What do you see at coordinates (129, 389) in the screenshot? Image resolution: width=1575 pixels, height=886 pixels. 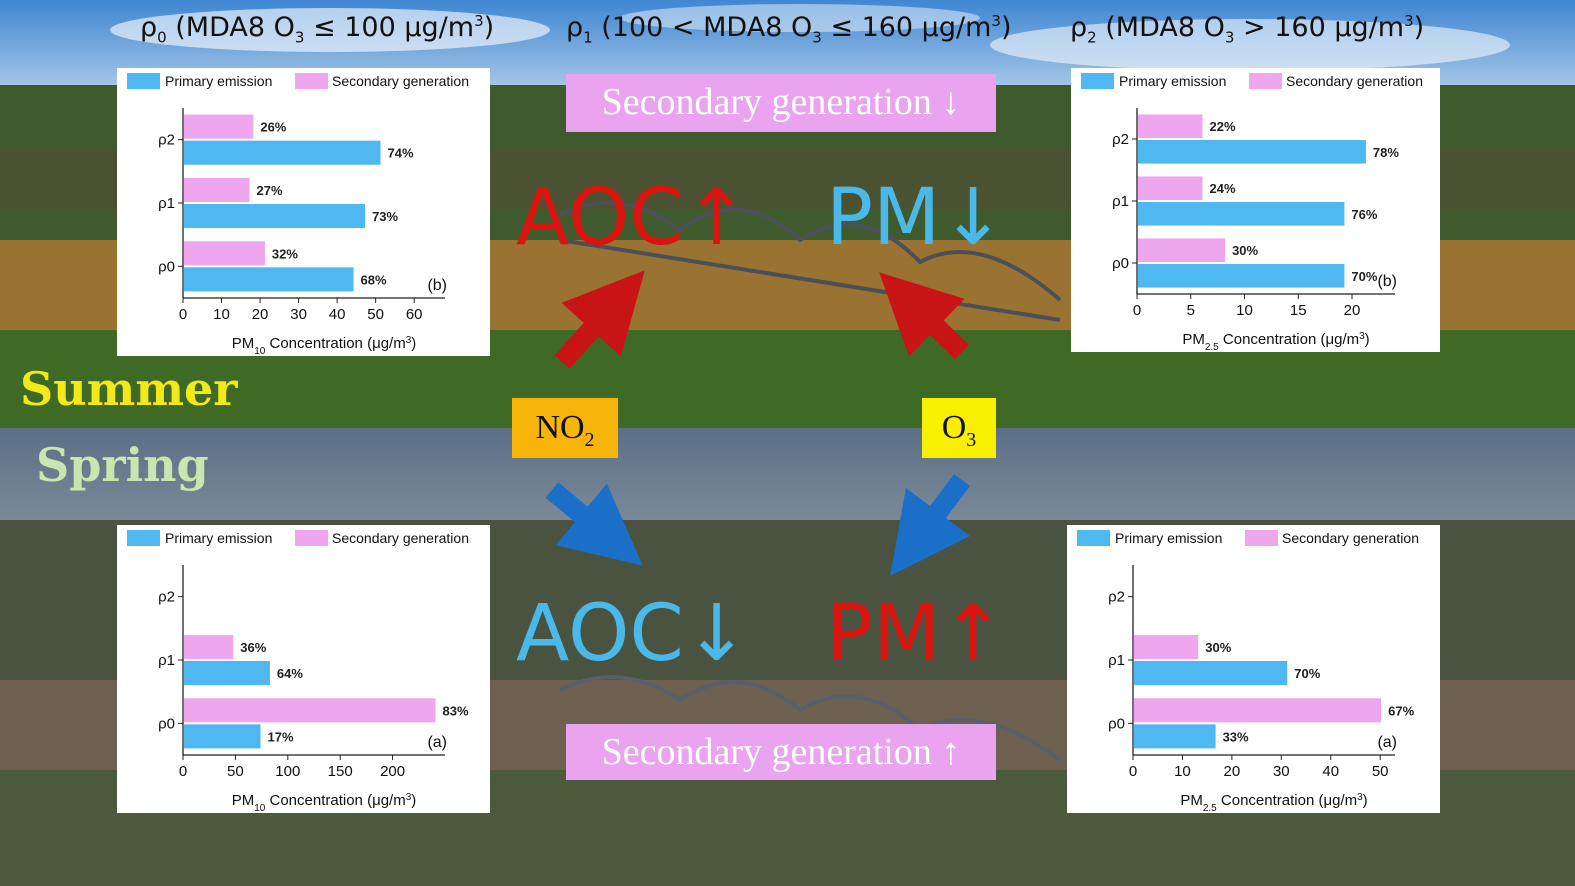 I see `season-label-summer: Summer` at bounding box center [129, 389].